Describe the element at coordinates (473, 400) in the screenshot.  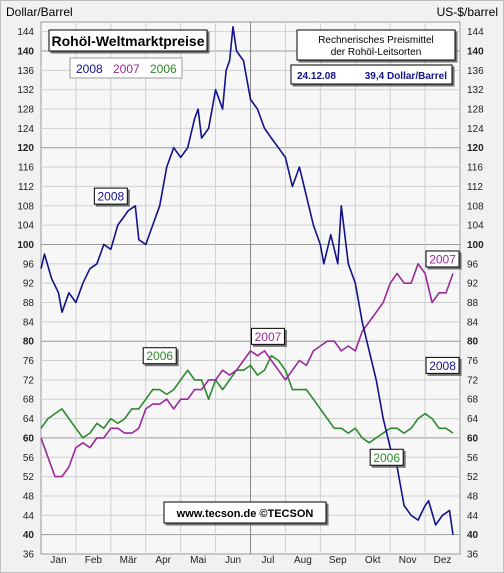
I see `y-tick-right: 68` at that location.